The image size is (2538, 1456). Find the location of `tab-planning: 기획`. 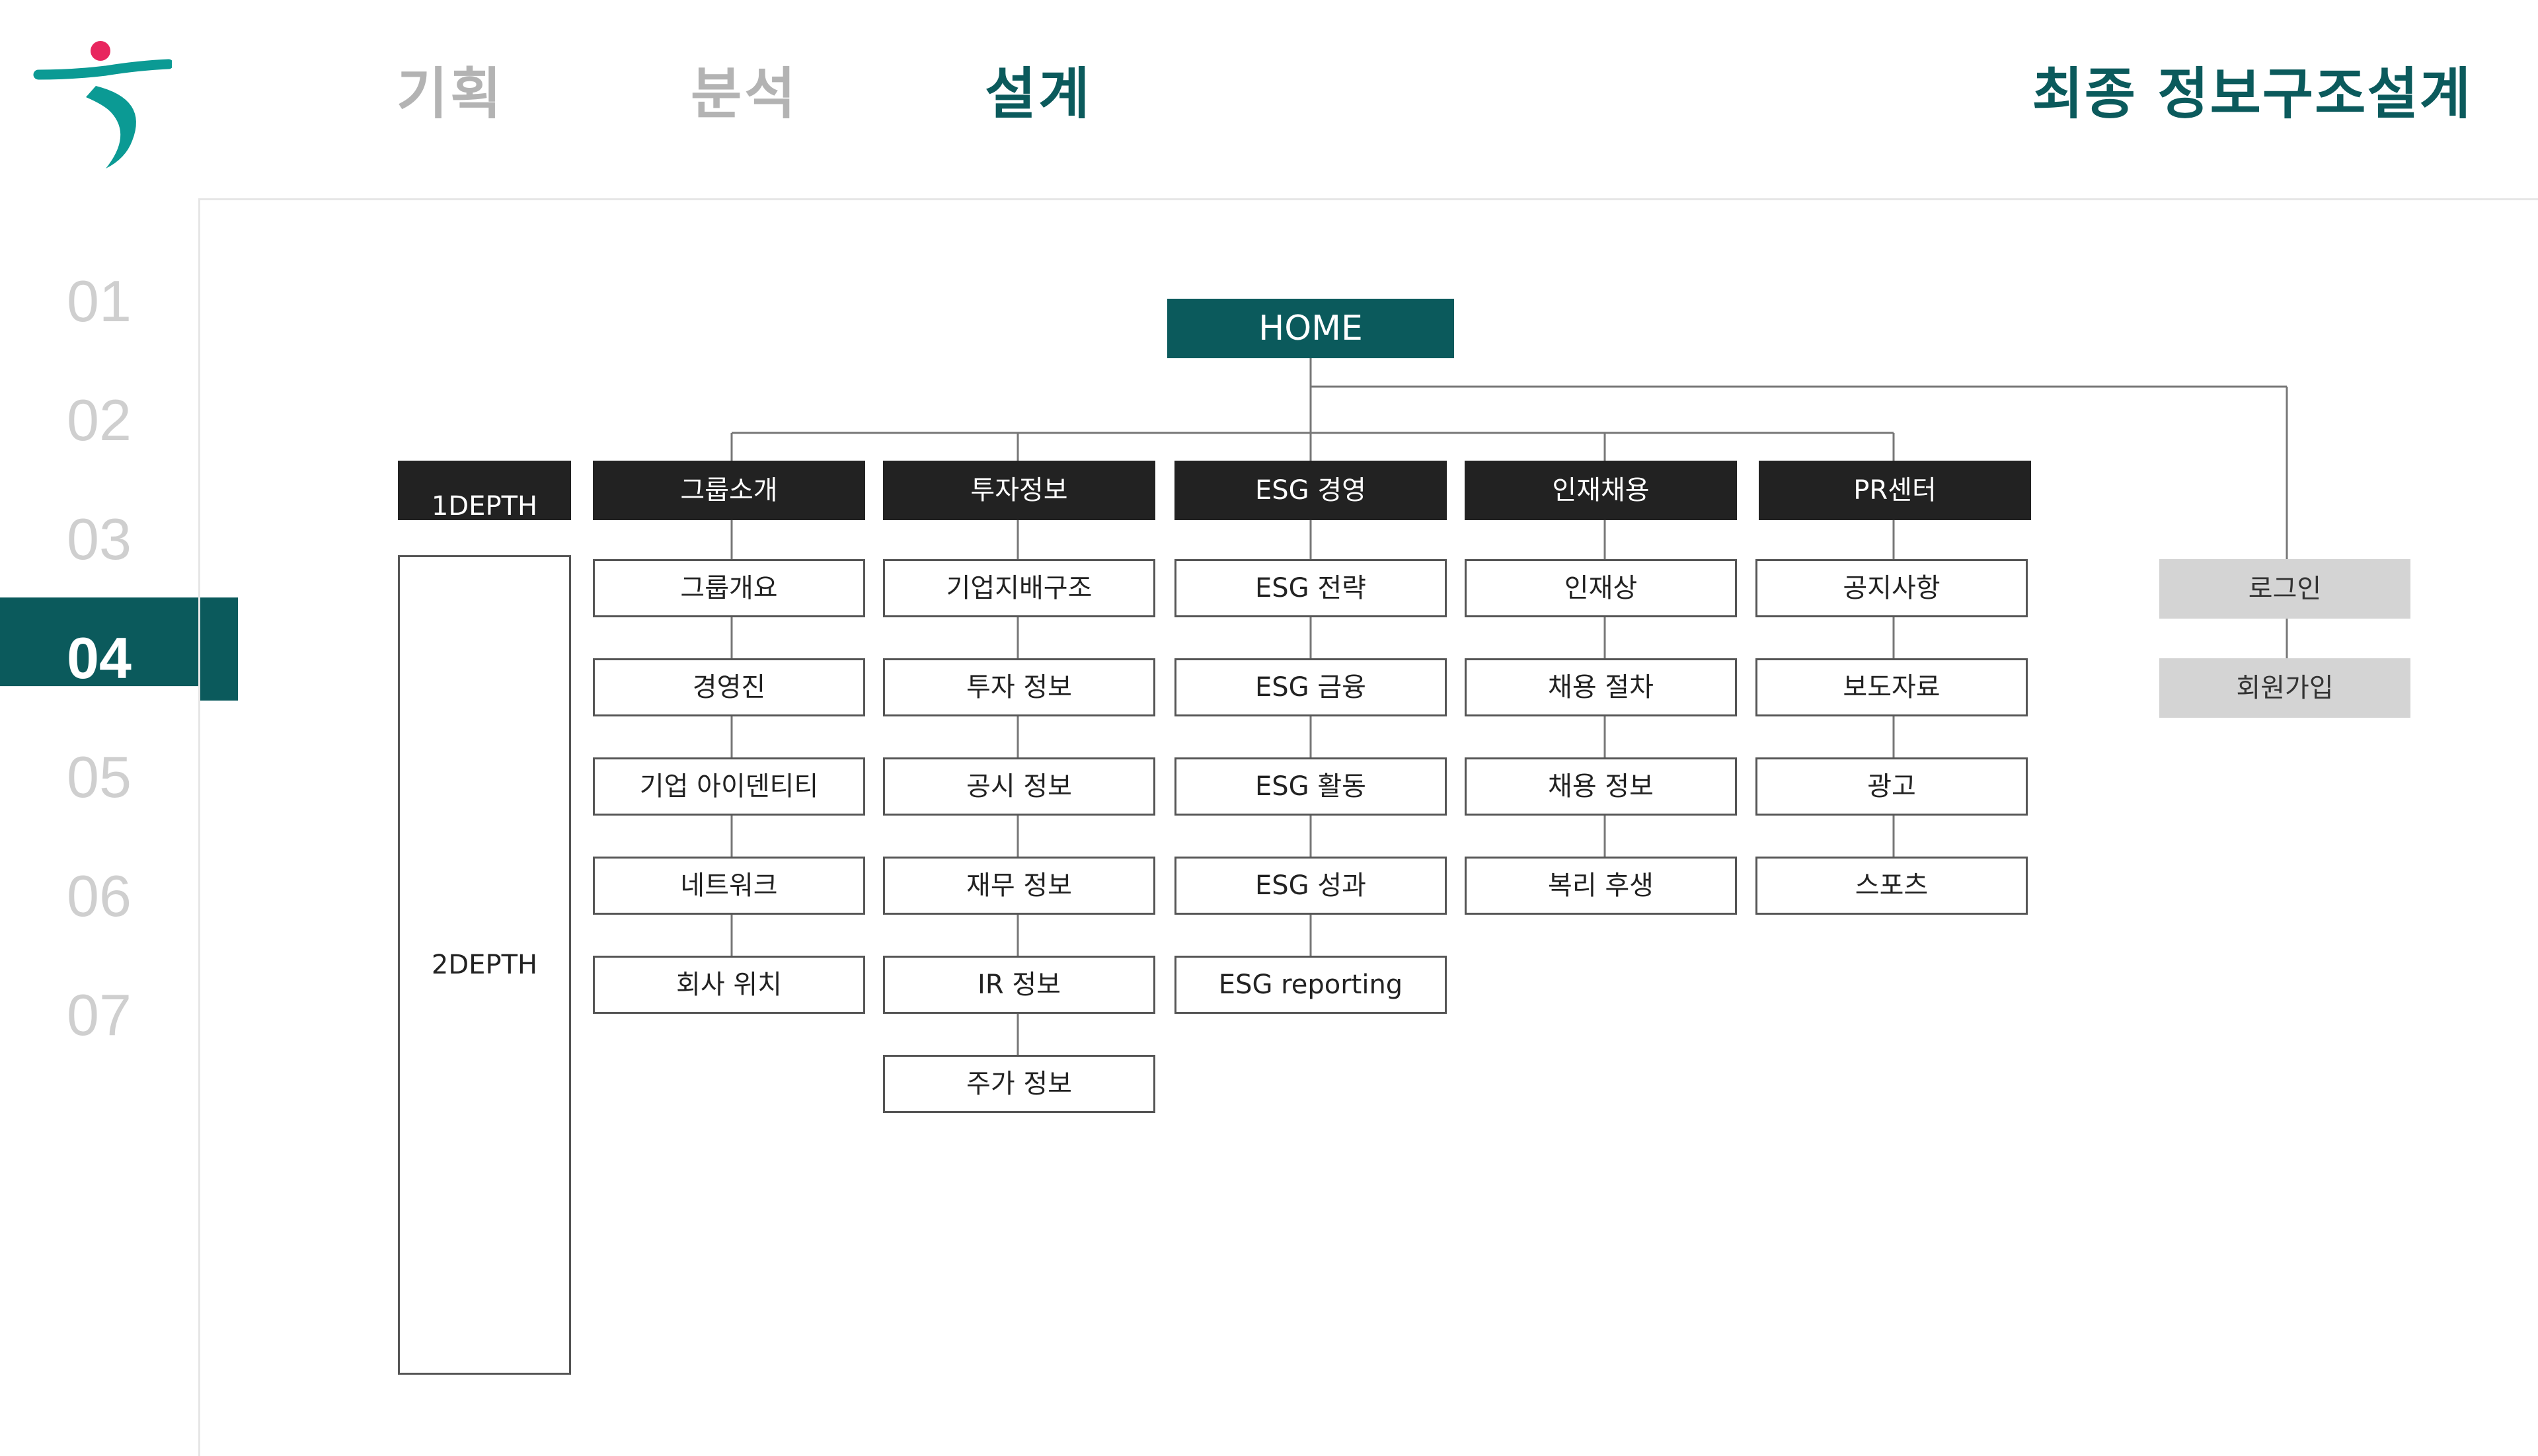

tab-planning: 기획 is located at coordinates (450, 93).